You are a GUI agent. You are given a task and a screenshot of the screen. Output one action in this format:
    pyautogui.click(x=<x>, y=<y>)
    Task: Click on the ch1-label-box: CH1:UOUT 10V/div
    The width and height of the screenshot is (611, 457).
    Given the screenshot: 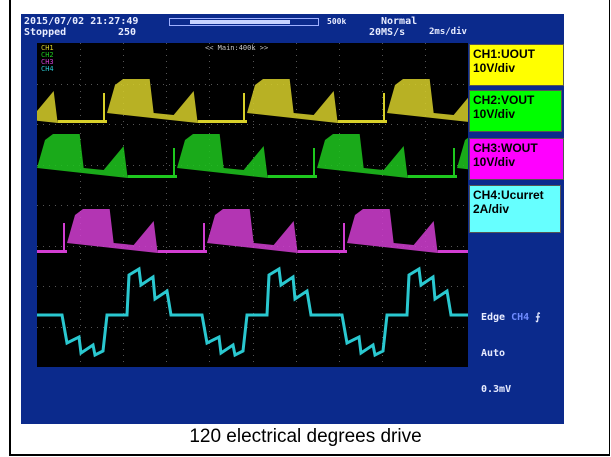 What is the action you would take?
    pyautogui.click(x=516, y=65)
    